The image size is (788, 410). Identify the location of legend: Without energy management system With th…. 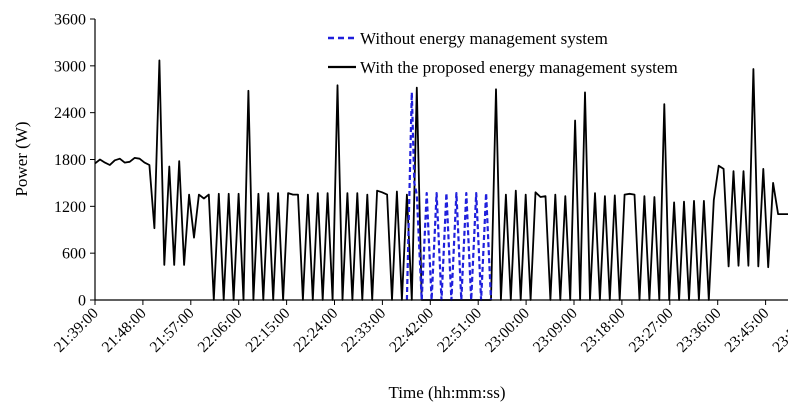
(503, 53).